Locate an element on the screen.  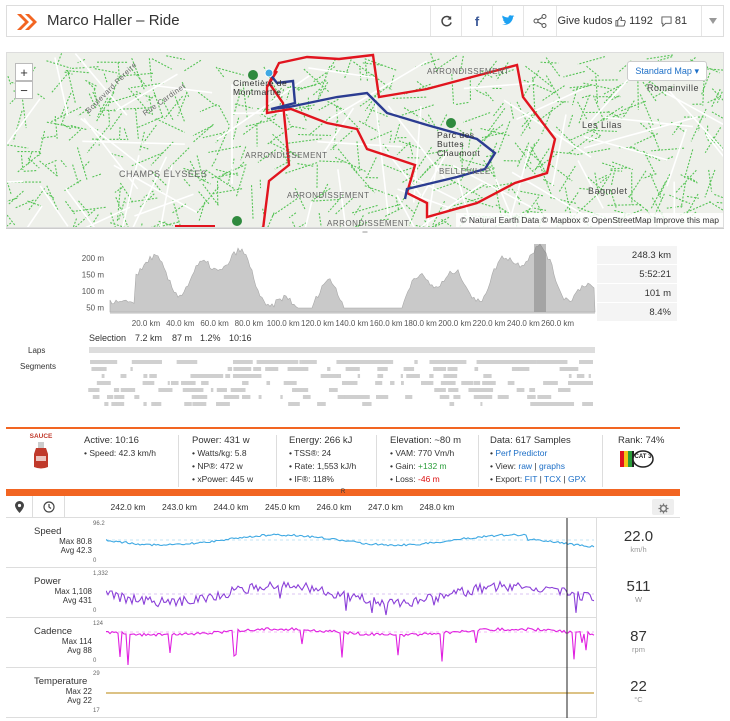
stream-panel-speed: Speed Max 80.8 Avg 42.3 96.2 0 22.0 km/h is located at coordinates (343, 543).